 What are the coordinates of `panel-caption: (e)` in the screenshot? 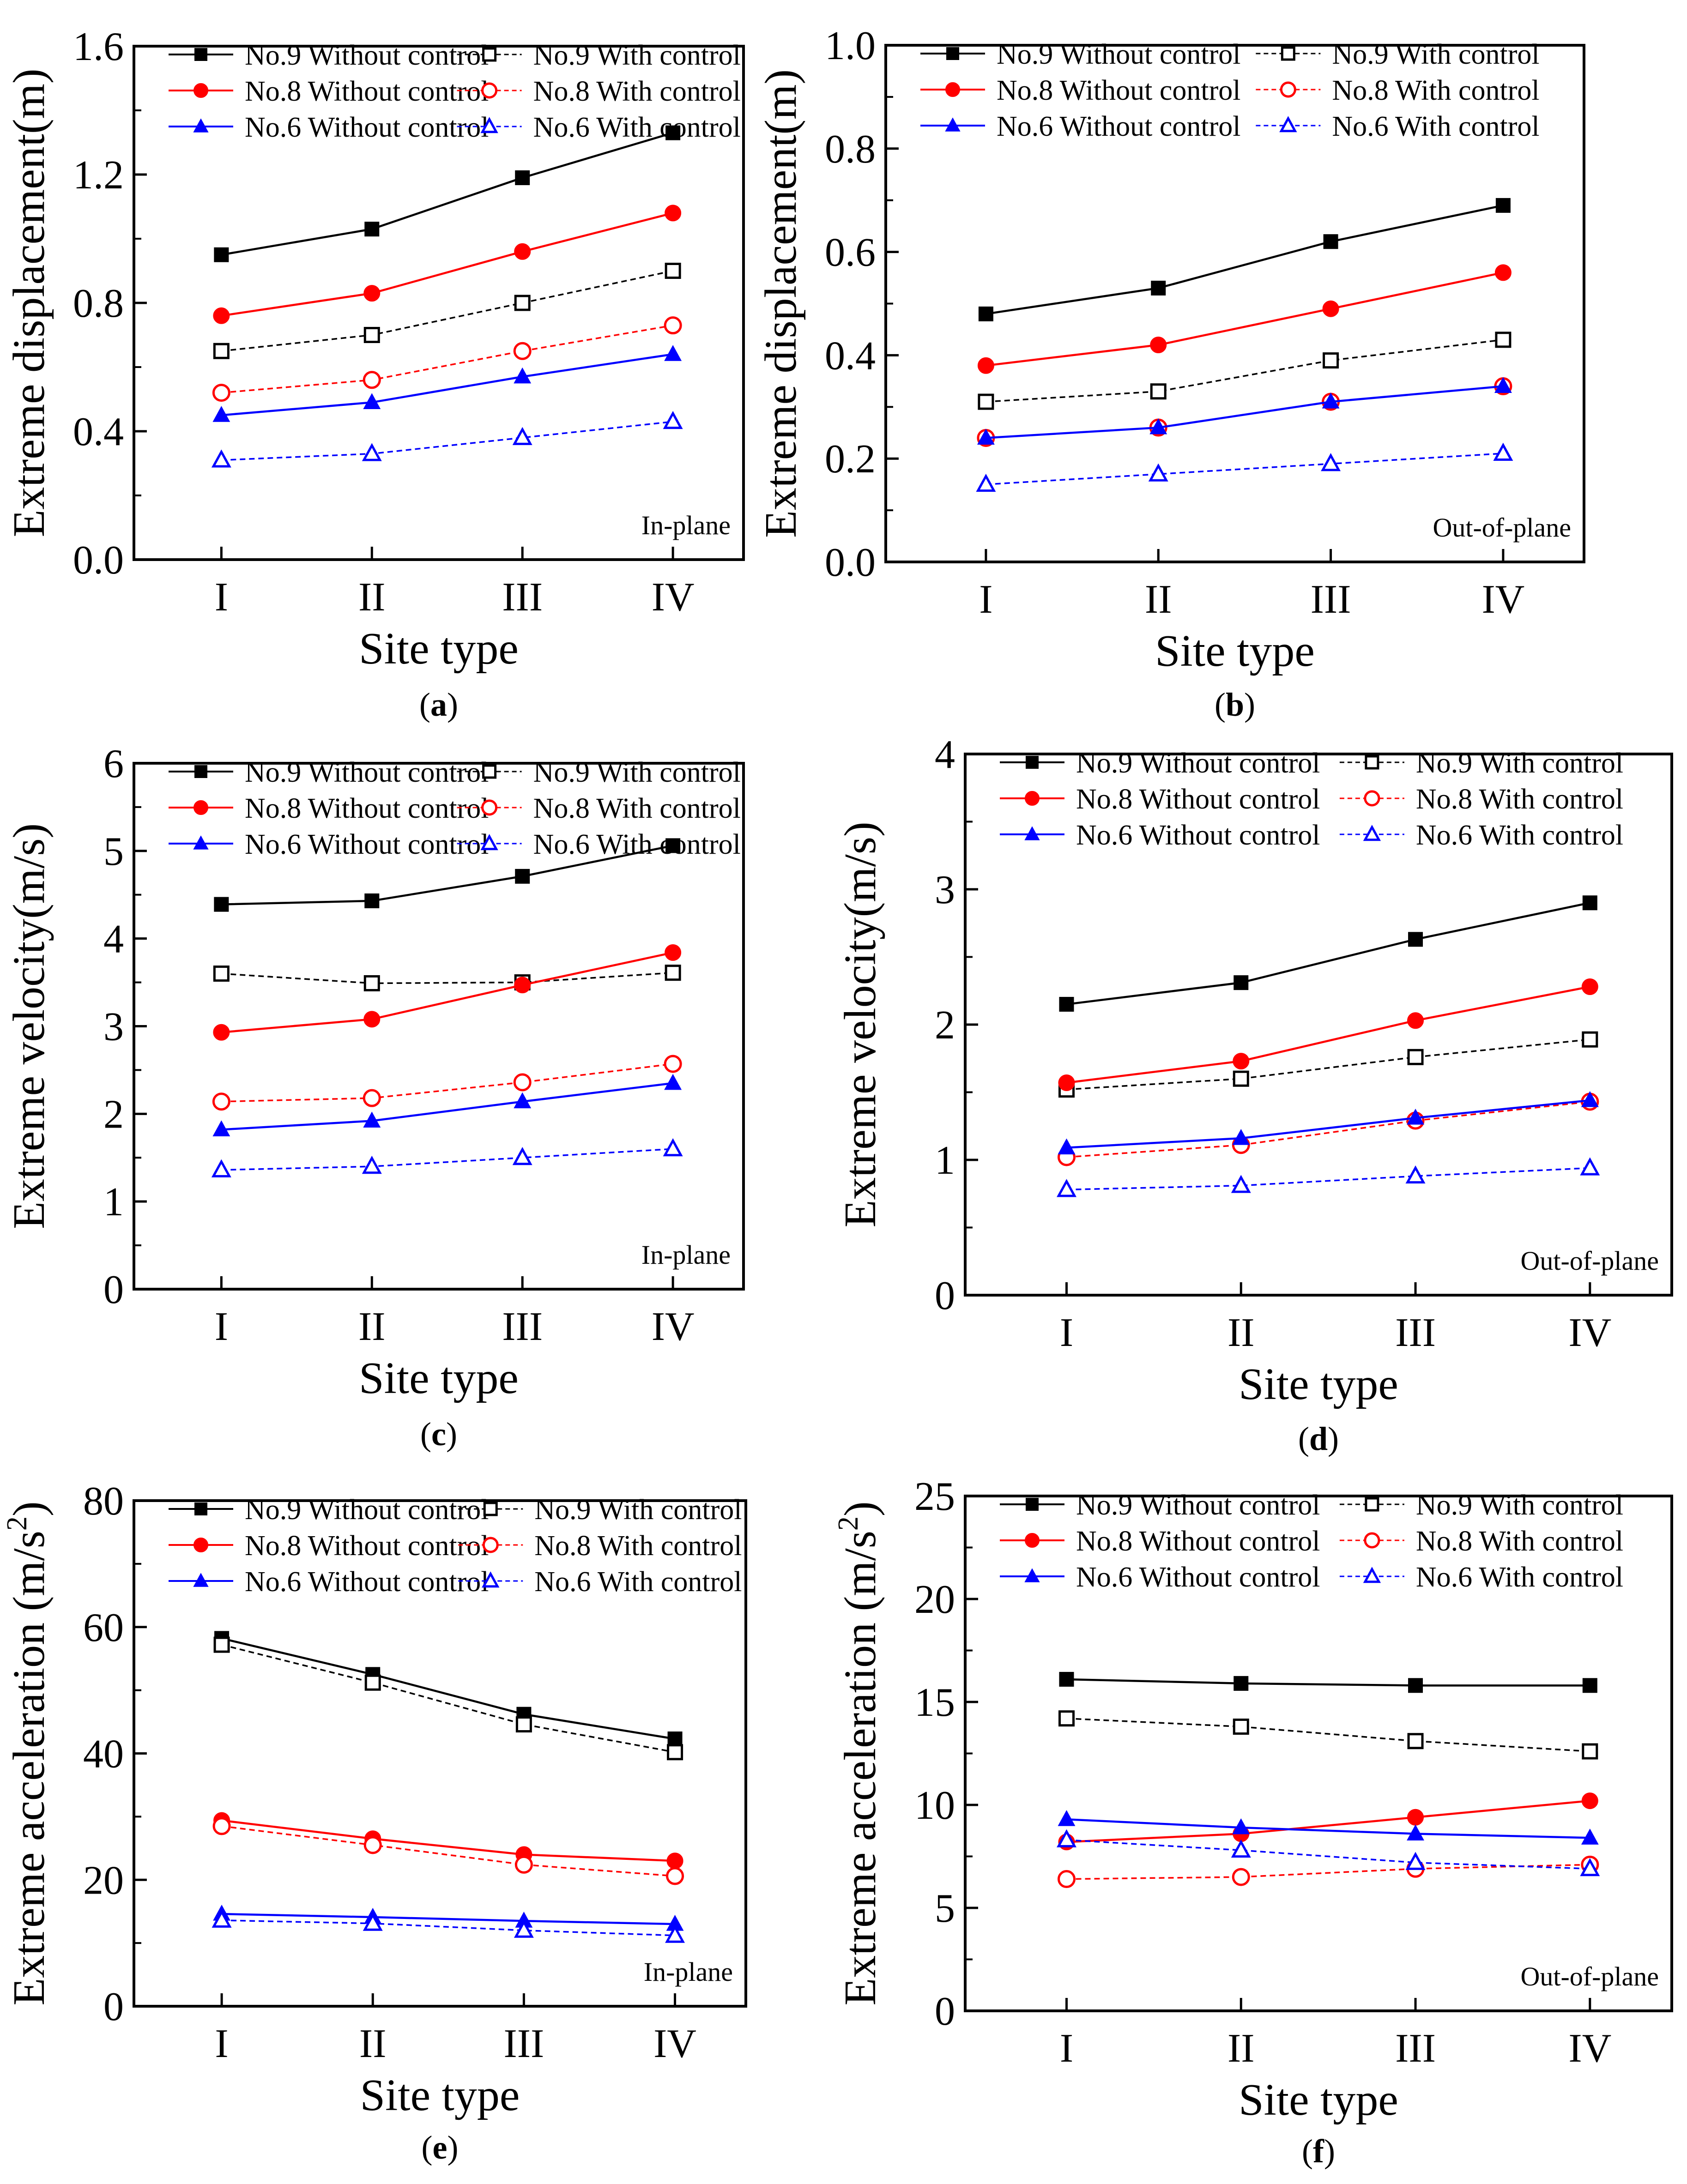 It's located at (440, 2147).